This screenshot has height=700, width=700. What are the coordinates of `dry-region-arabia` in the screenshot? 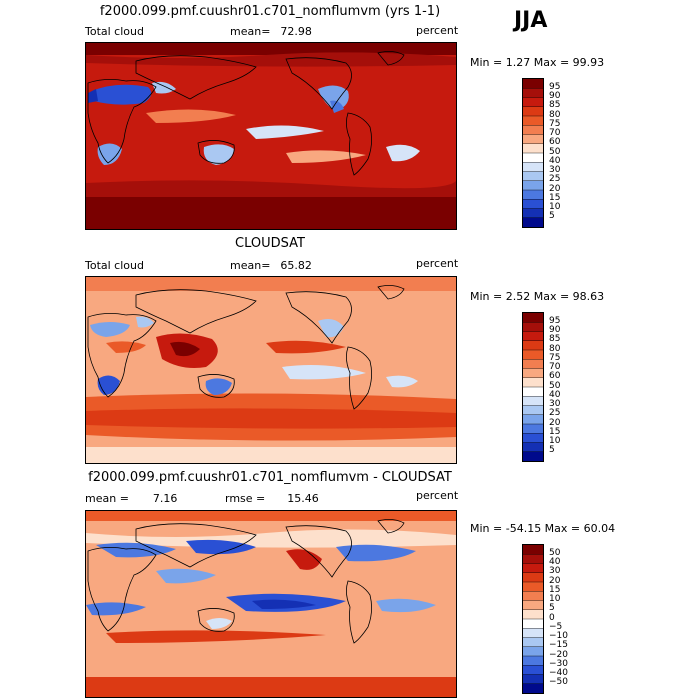 It's located at (164, 87).